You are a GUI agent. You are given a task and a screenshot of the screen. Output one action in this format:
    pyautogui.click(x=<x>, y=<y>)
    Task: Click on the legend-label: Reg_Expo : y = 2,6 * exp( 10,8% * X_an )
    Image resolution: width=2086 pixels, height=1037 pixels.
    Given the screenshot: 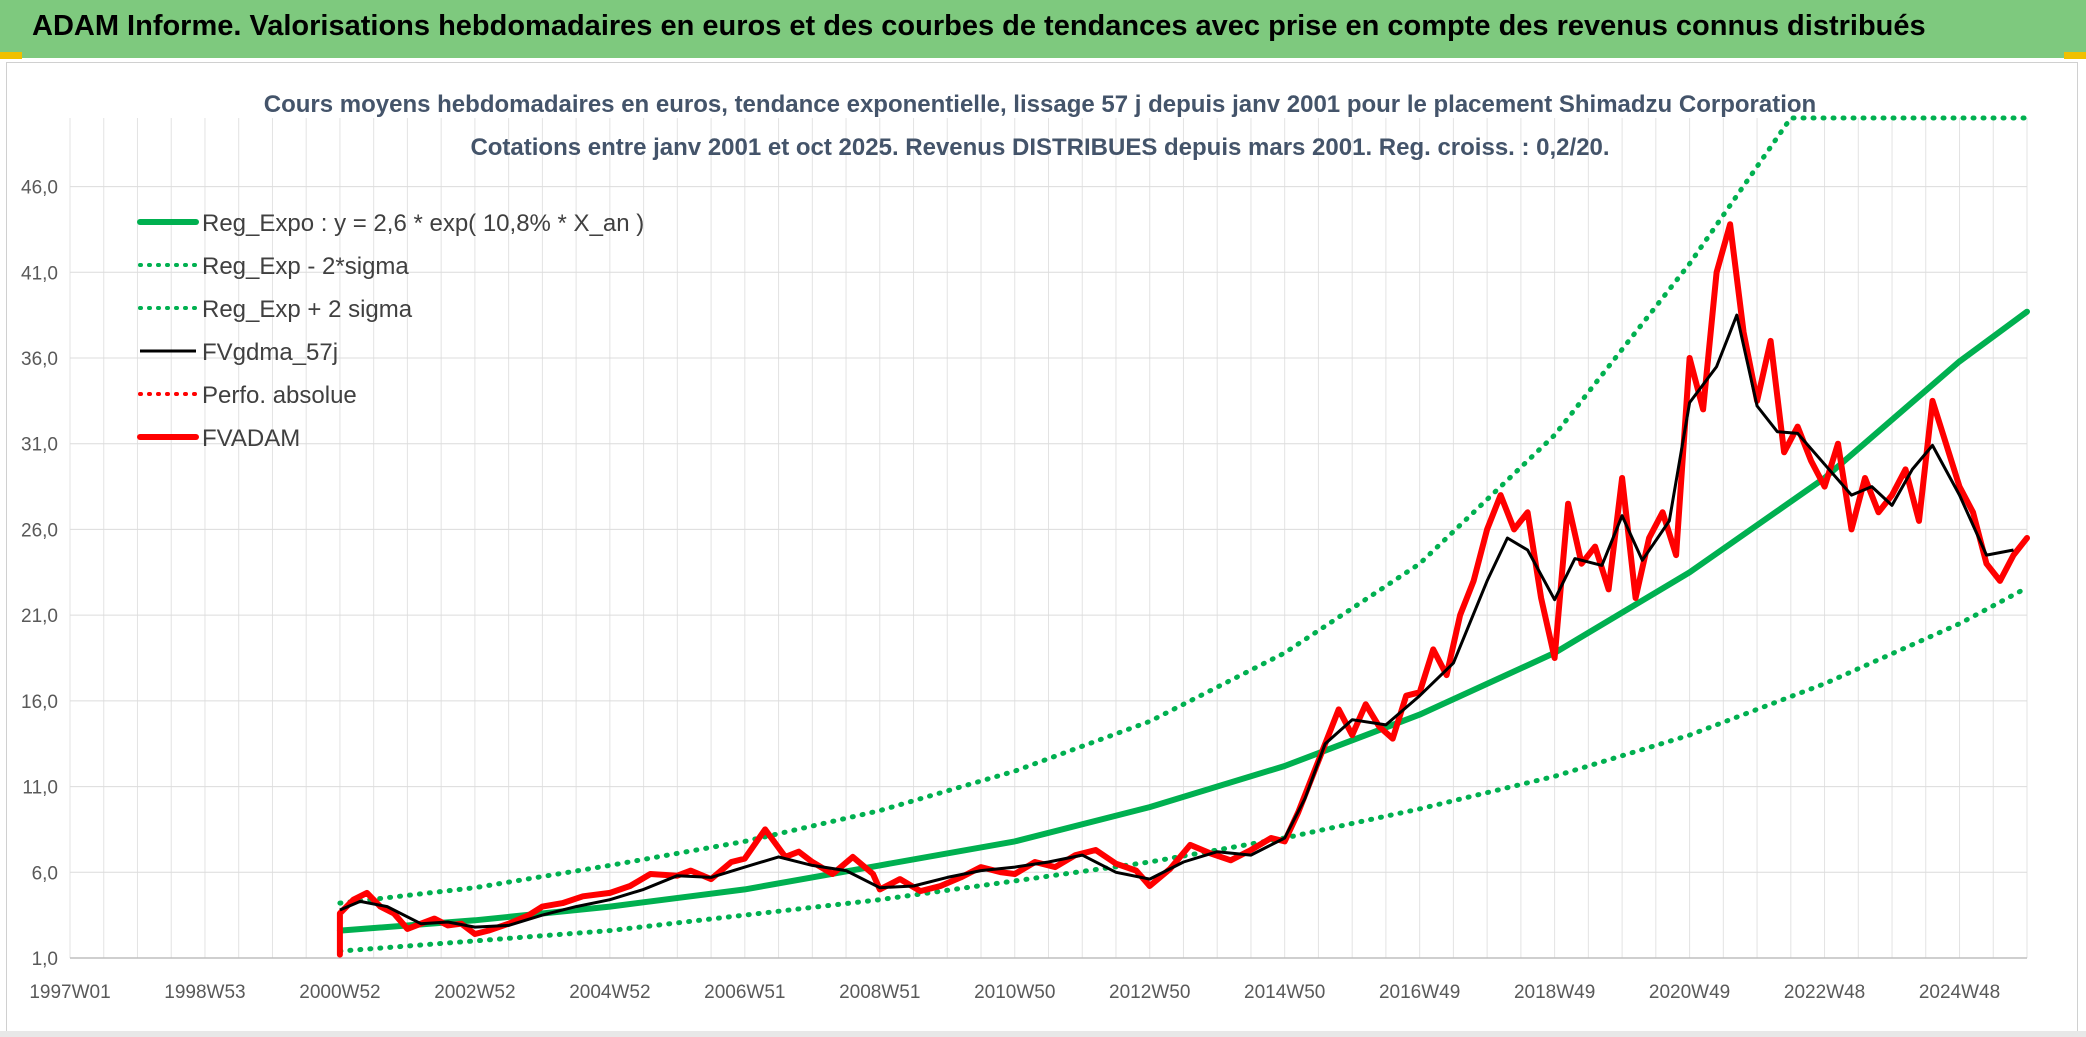 What is the action you would take?
    pyautogui.click(x=423, y=223)
    